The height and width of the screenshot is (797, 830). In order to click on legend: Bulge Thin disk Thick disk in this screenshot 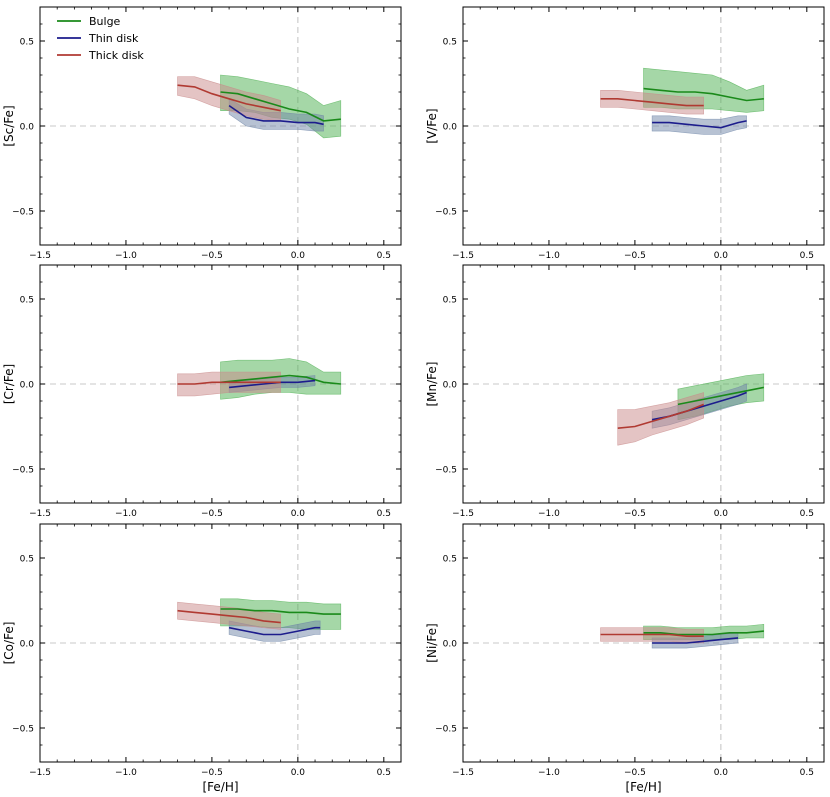, I will do `click(100, 38)`.